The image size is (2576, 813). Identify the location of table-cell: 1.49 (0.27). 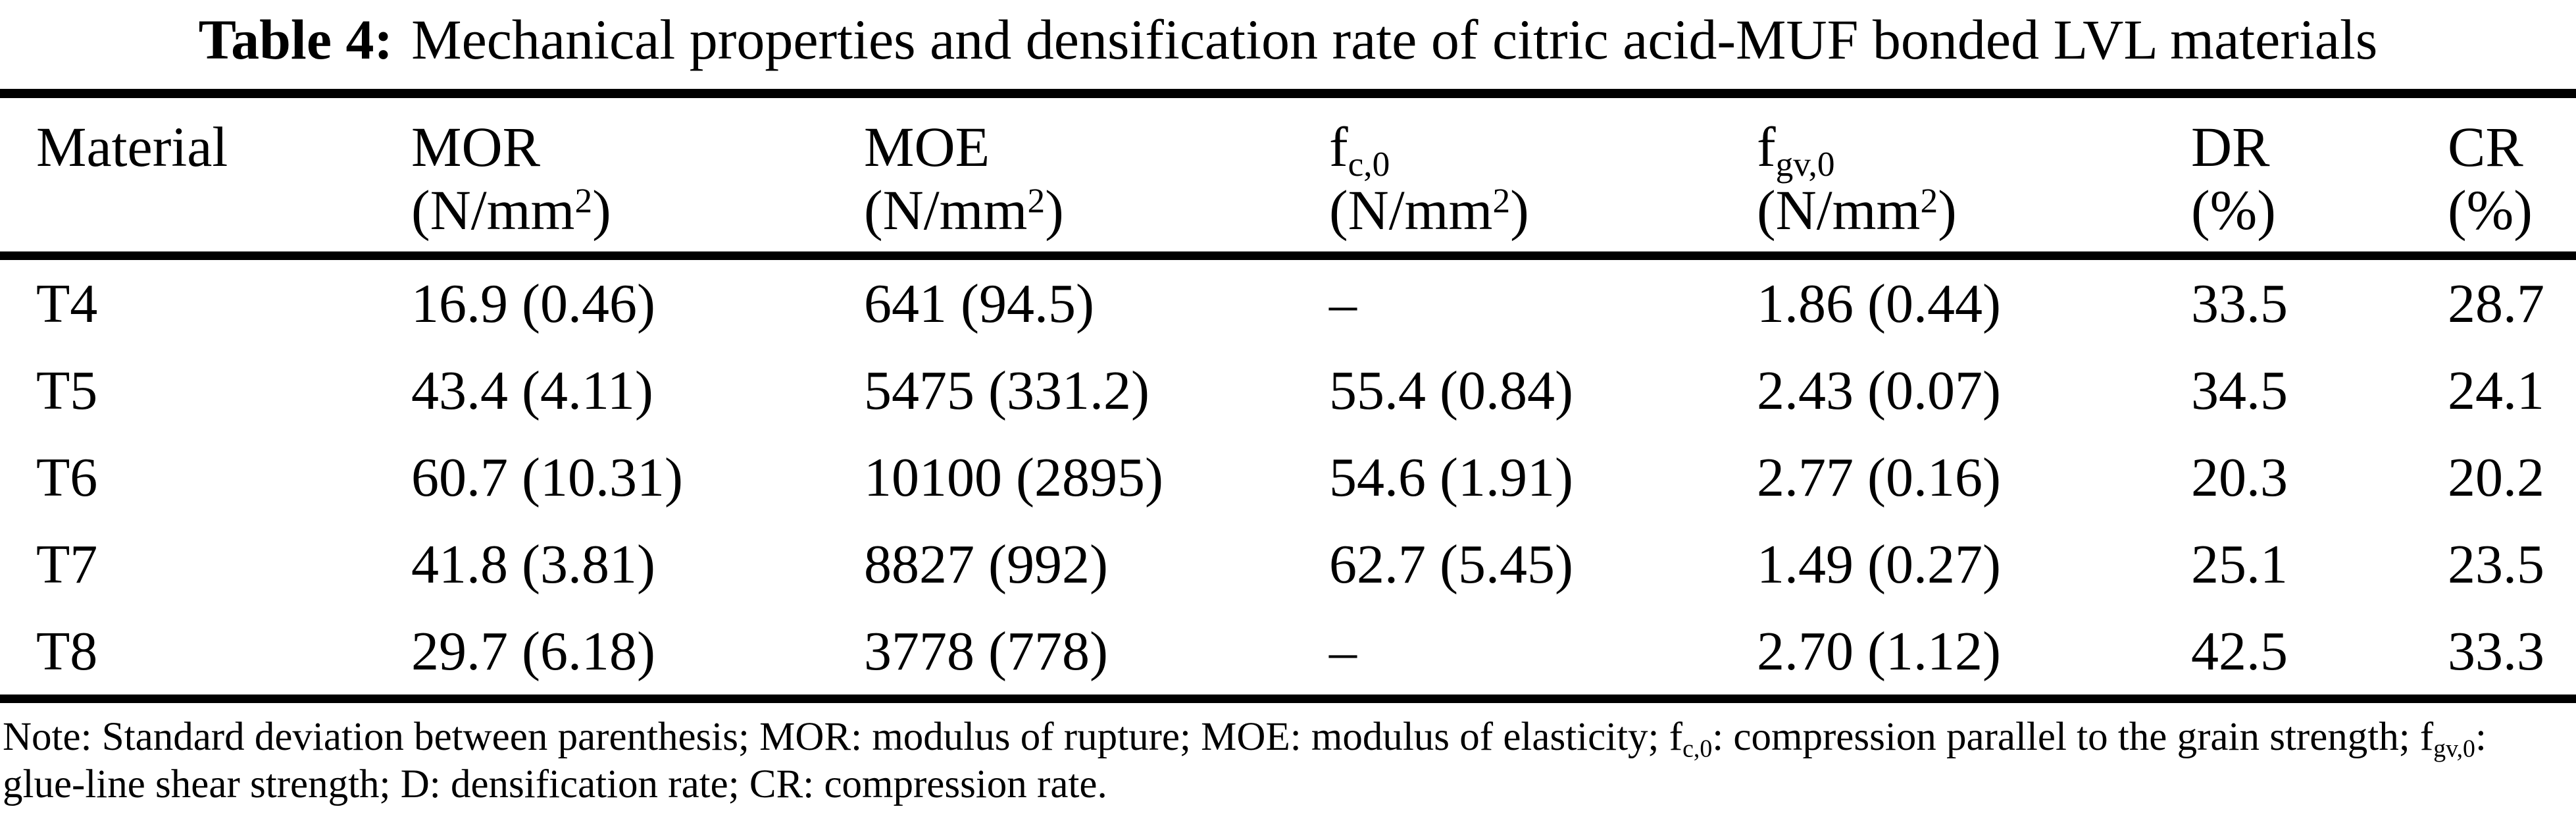
(1879, 564).